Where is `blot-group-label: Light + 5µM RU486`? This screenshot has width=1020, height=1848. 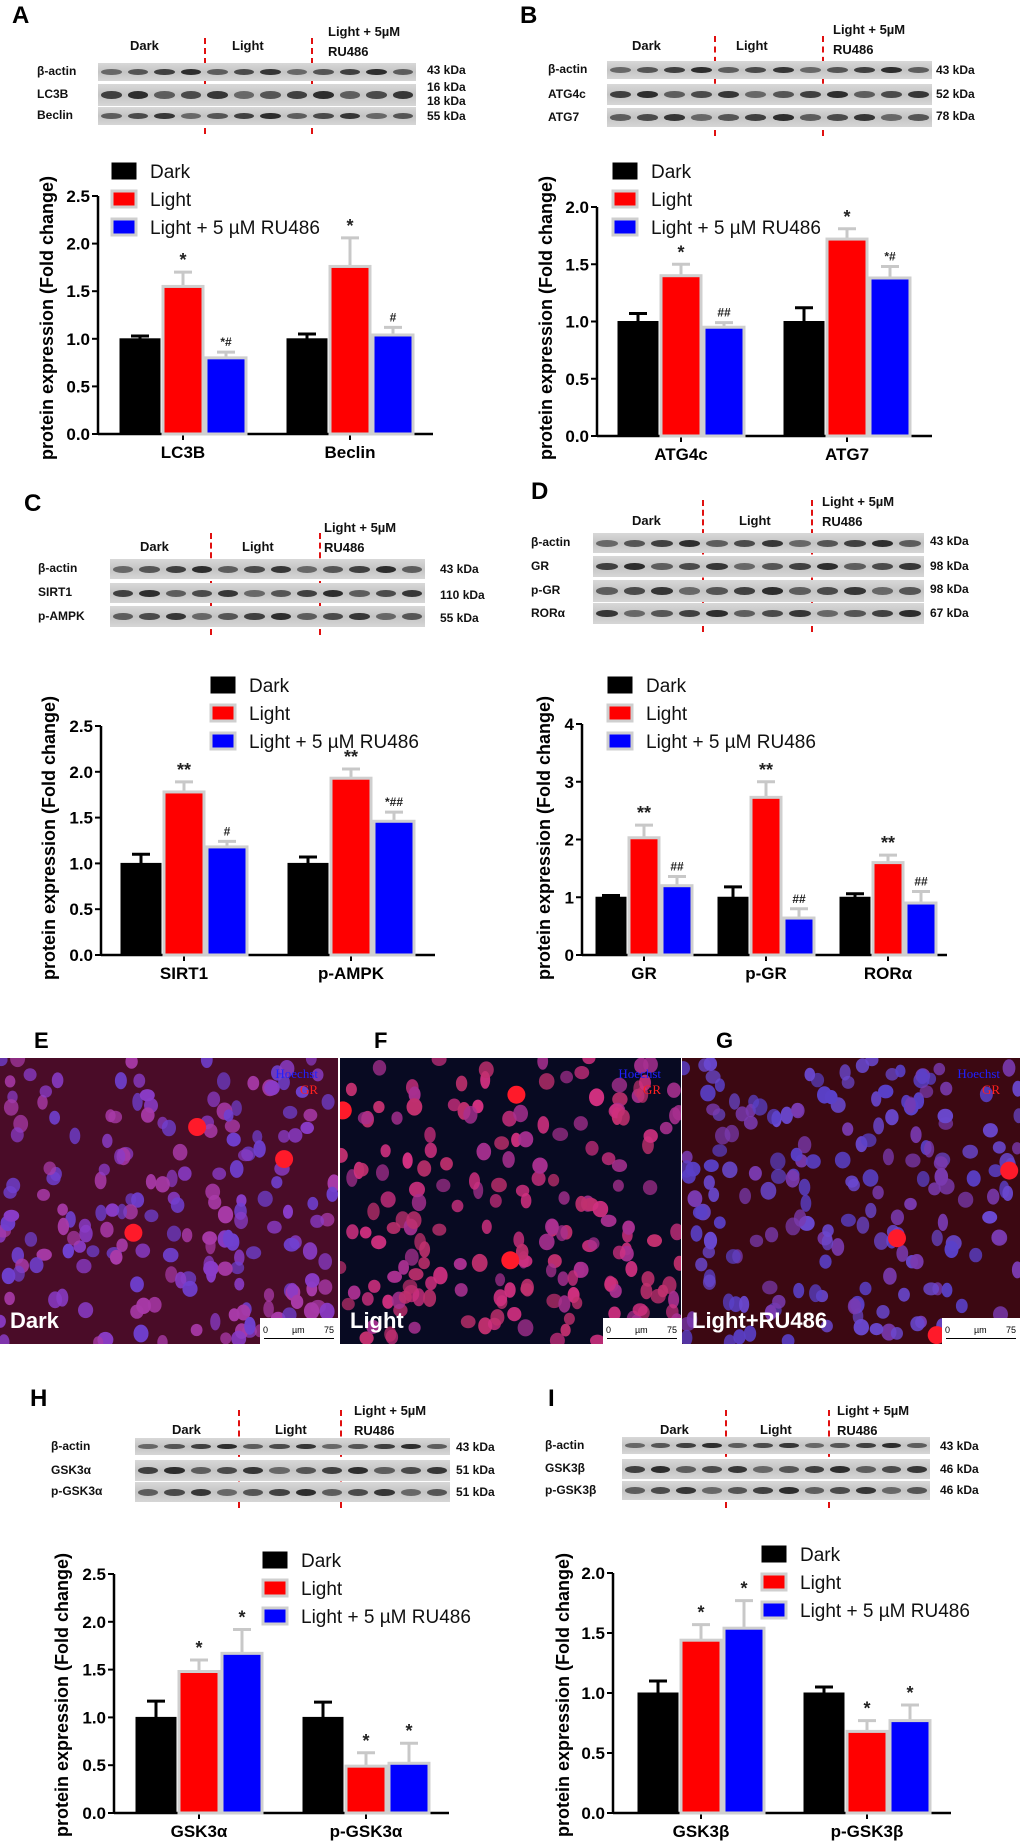
blot-group-label: Light + 5µM RU486 is located at coordinates (390, 1420).